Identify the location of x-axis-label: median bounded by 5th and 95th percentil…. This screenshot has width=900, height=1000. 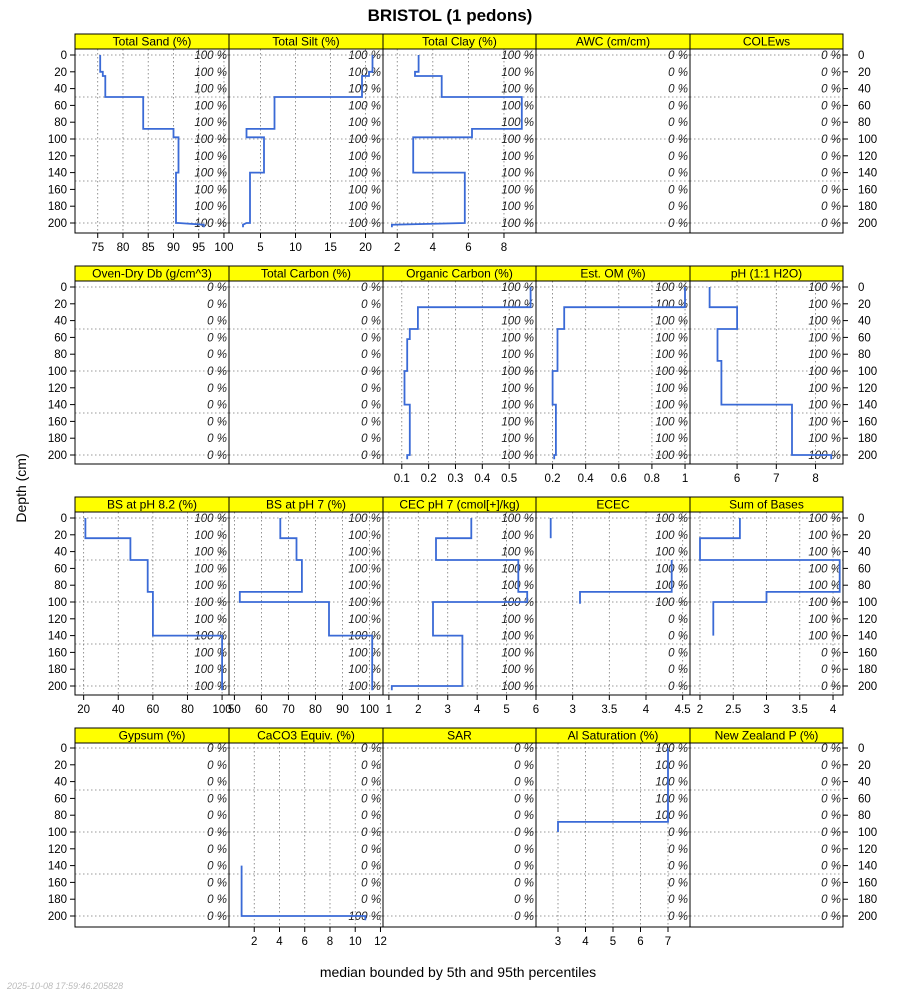
(458, 972).